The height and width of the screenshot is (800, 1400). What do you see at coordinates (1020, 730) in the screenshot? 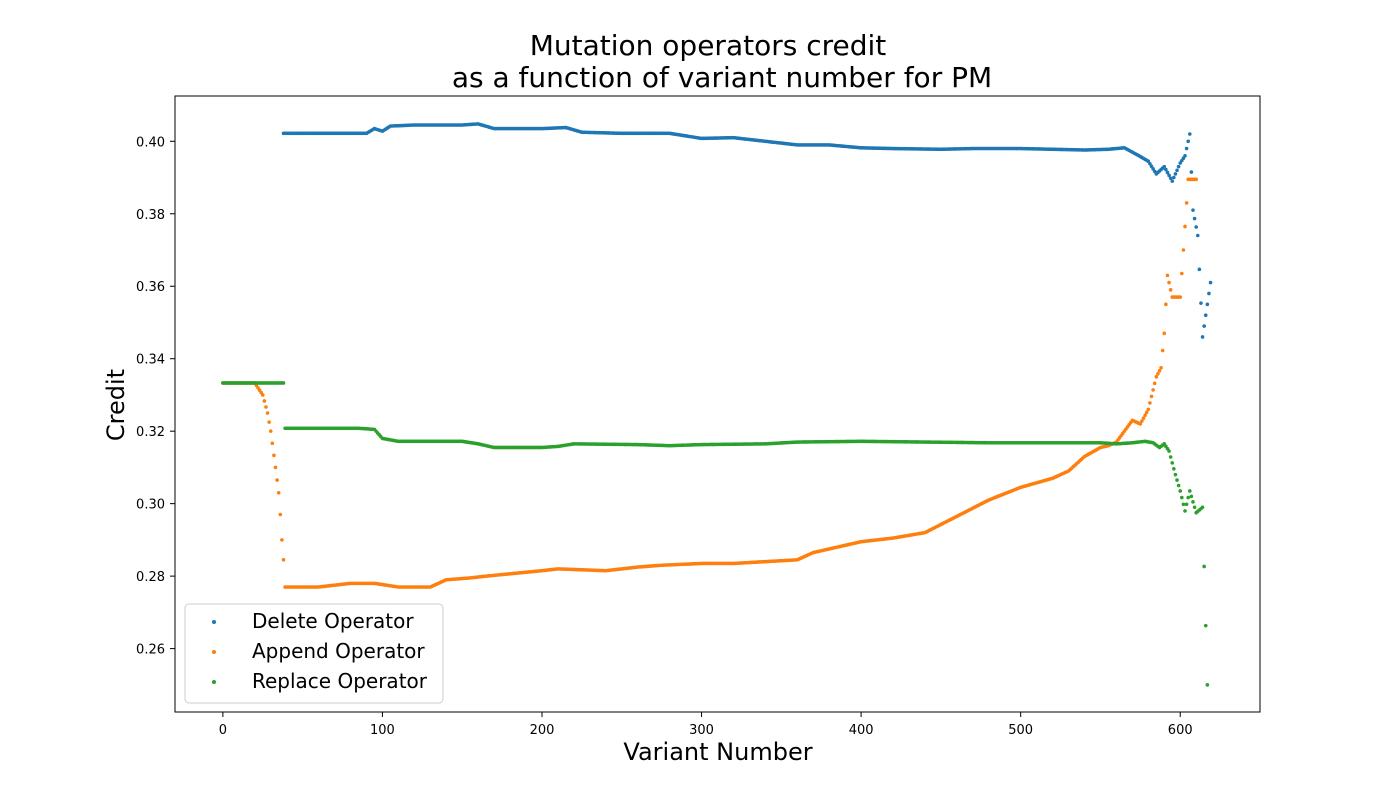
I see `x-tick-label: 500` at bounding box center [1020, 730].